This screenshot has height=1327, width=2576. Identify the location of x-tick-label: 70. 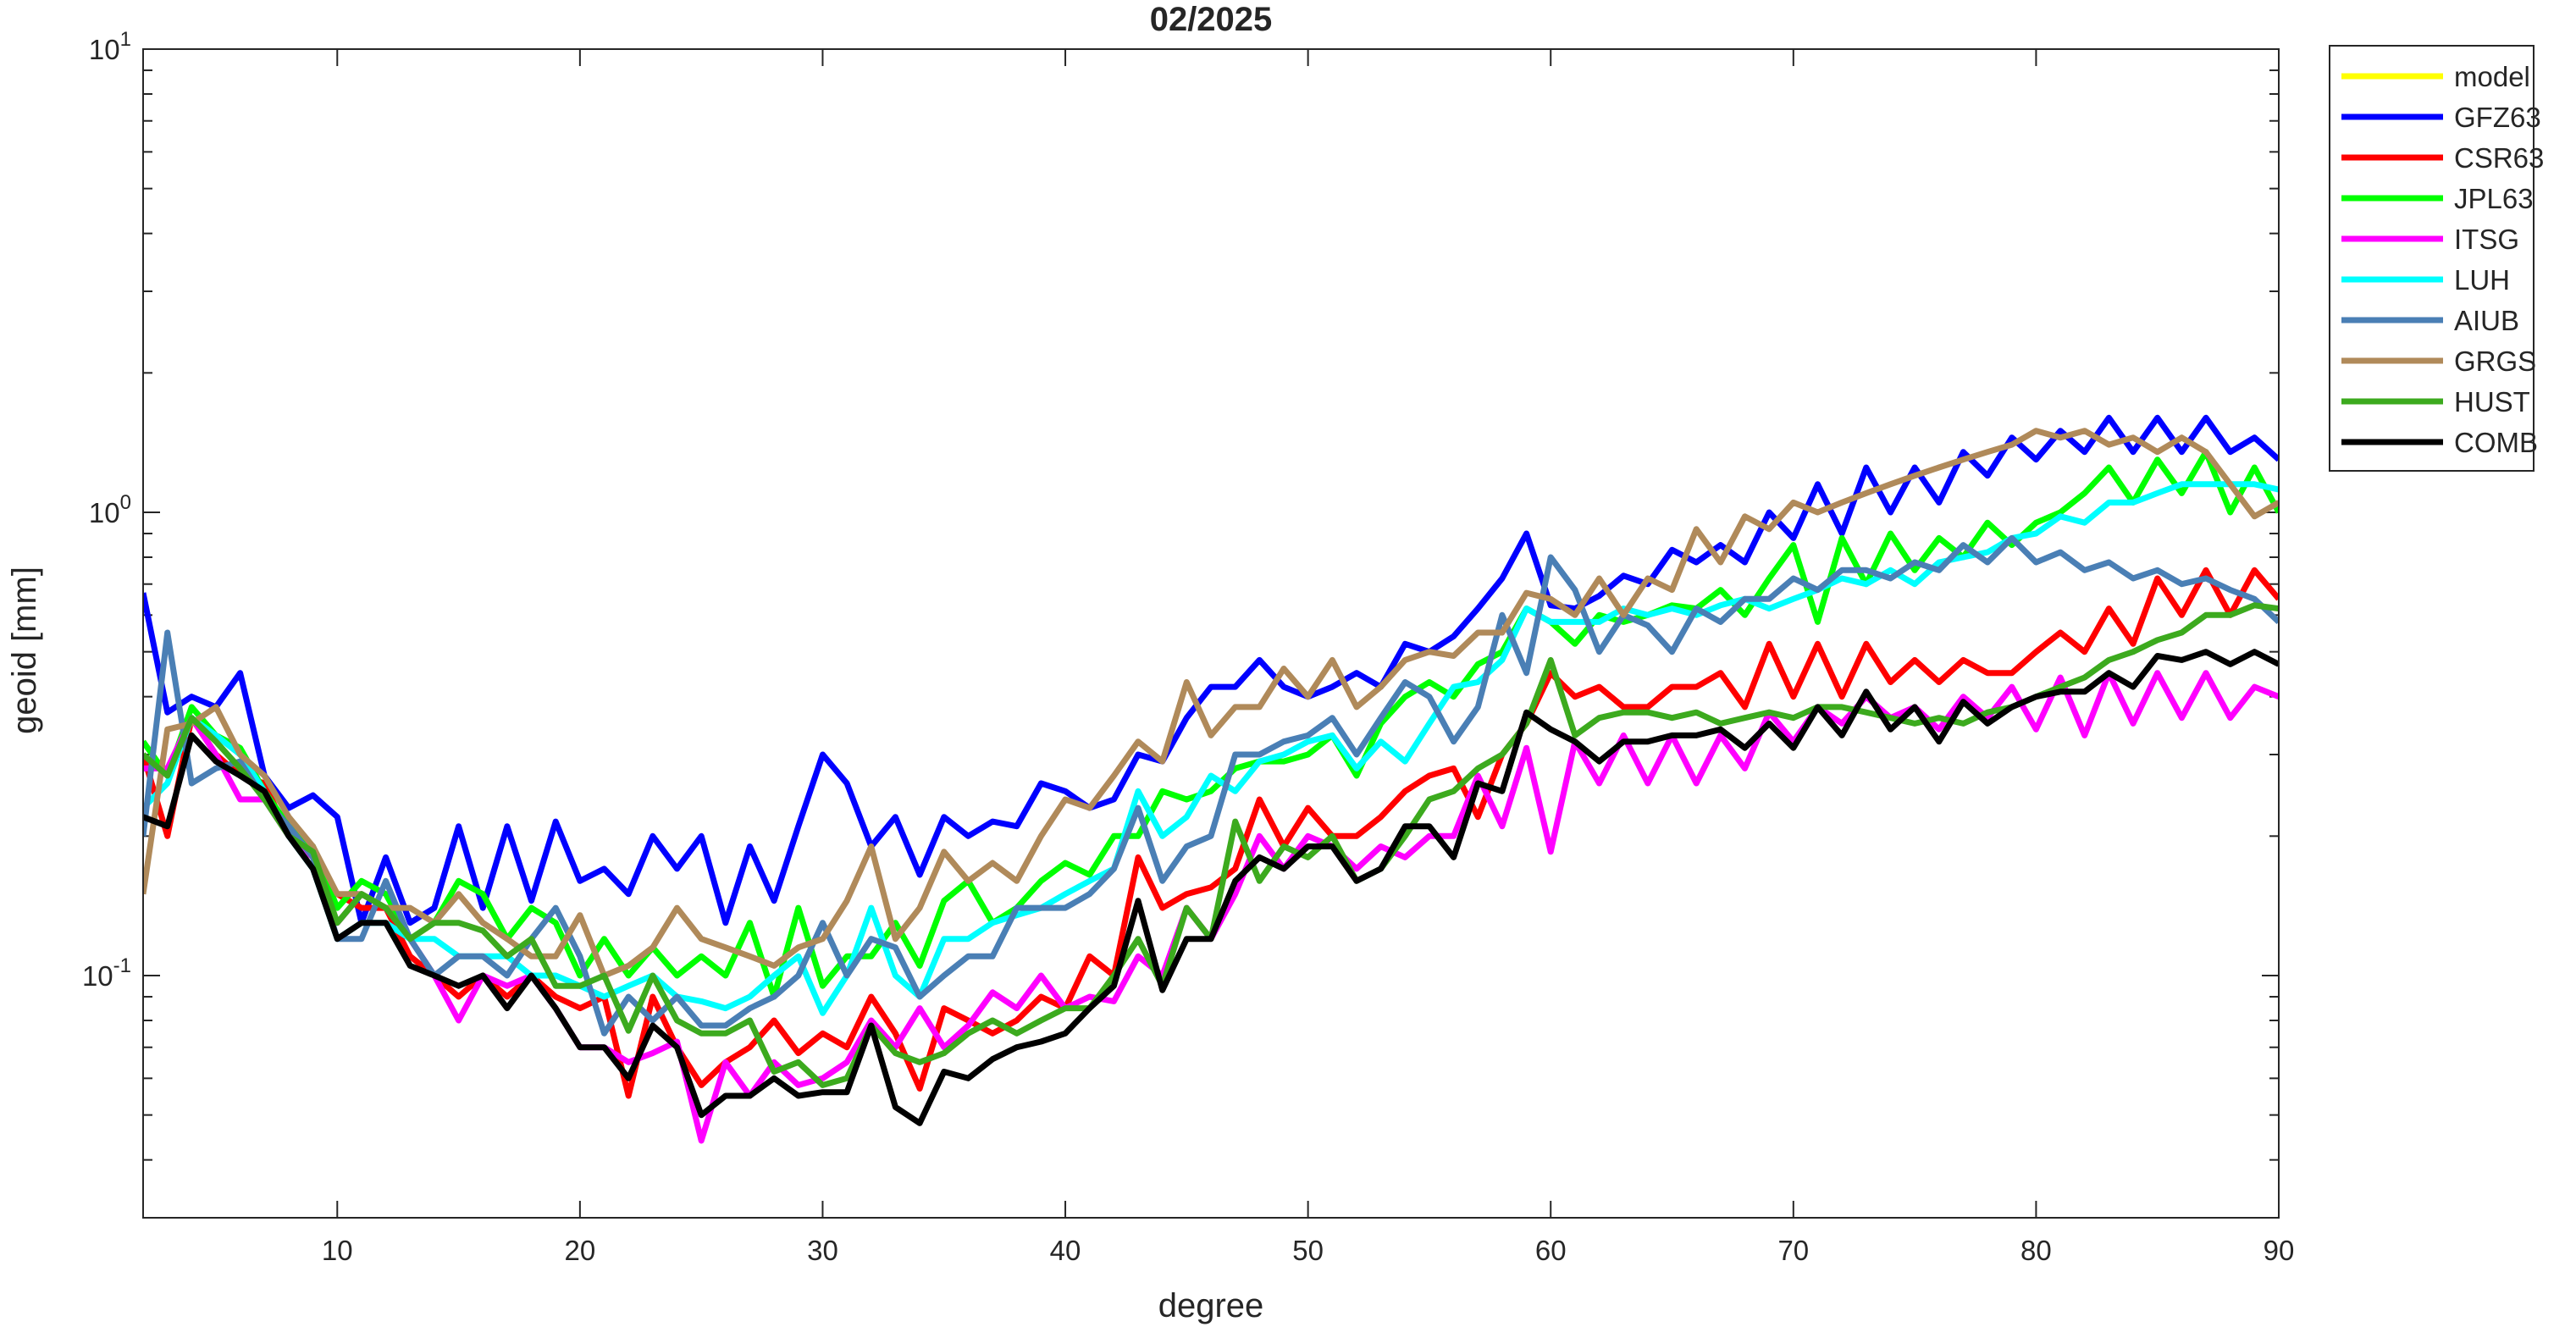
(1793, 1250).